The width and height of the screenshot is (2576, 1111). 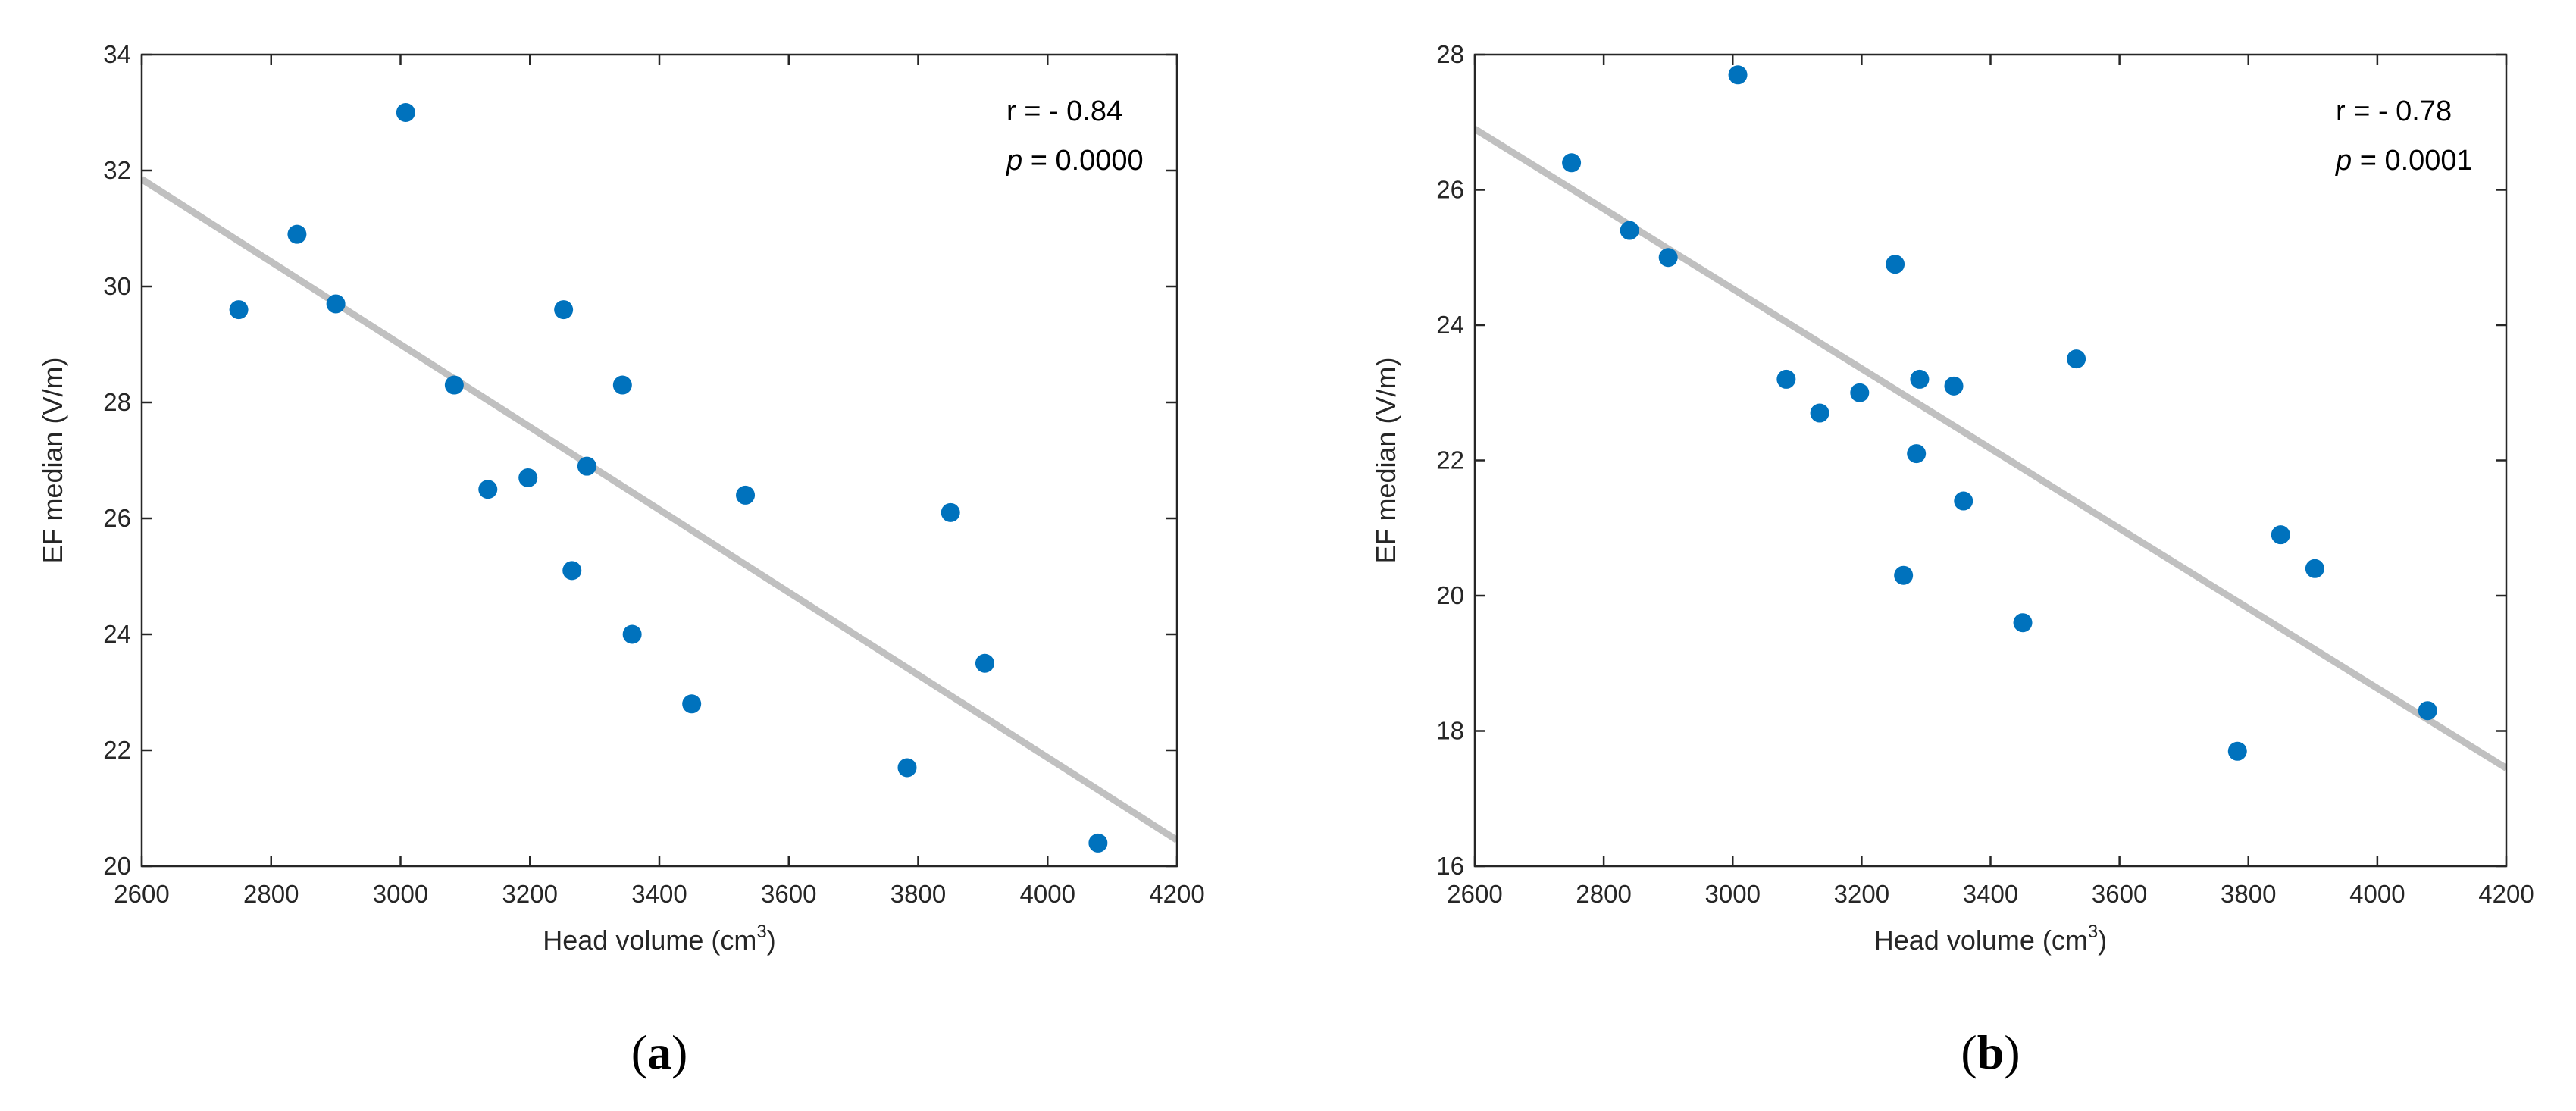 I want to click on y-tick-label: 32, so click(x=117, y=170).